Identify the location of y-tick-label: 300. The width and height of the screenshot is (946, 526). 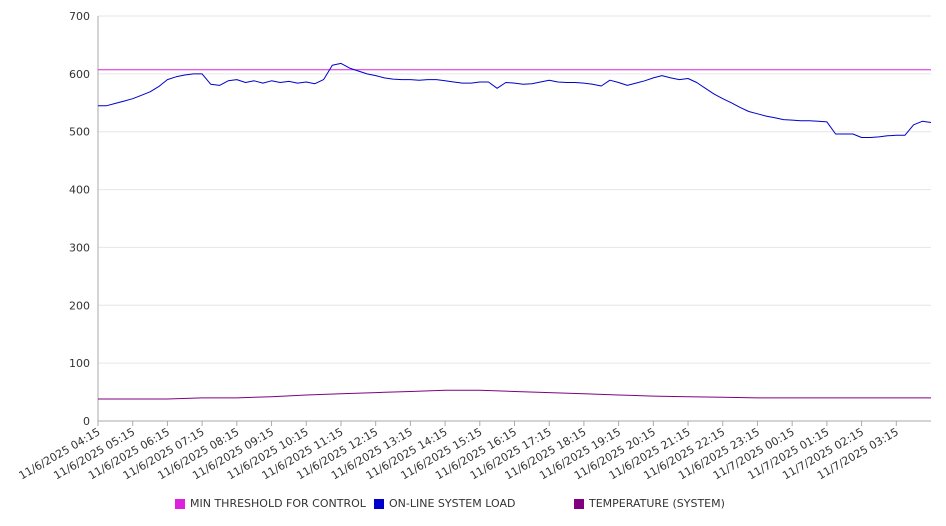
(79, 247).